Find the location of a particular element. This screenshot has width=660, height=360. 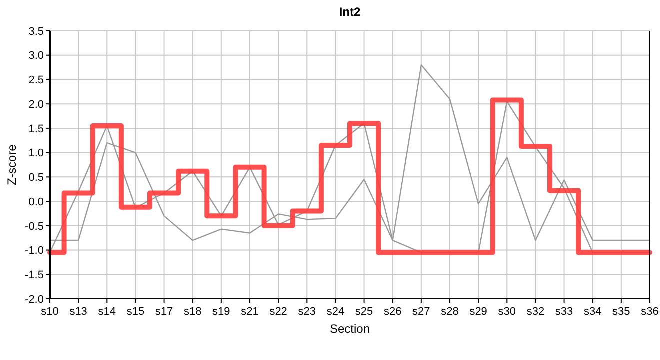

x-tick-label: s24 is located at coordinates (335, 312).